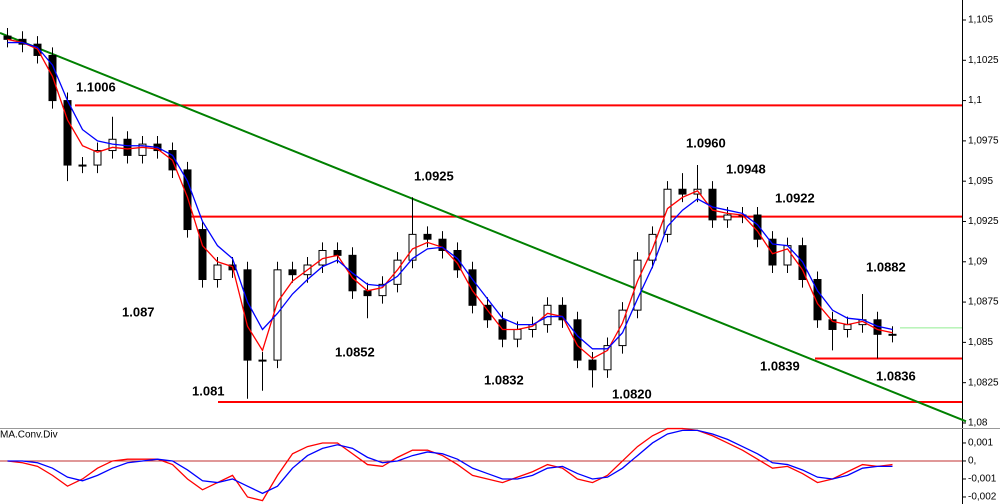  Describe the element at coordinates (504, 379) in the screenshot. I see `price-note: 1.0832` at that location.